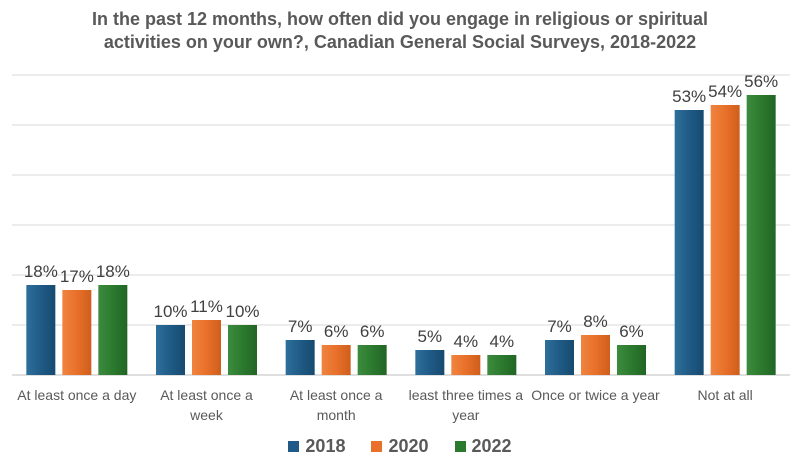 The width and height of the screenshot is (800, 471). Describe the element at coordinates (242, 311) in the screenshot. I see `data-label-2022-cat-1: 10%` at that location.